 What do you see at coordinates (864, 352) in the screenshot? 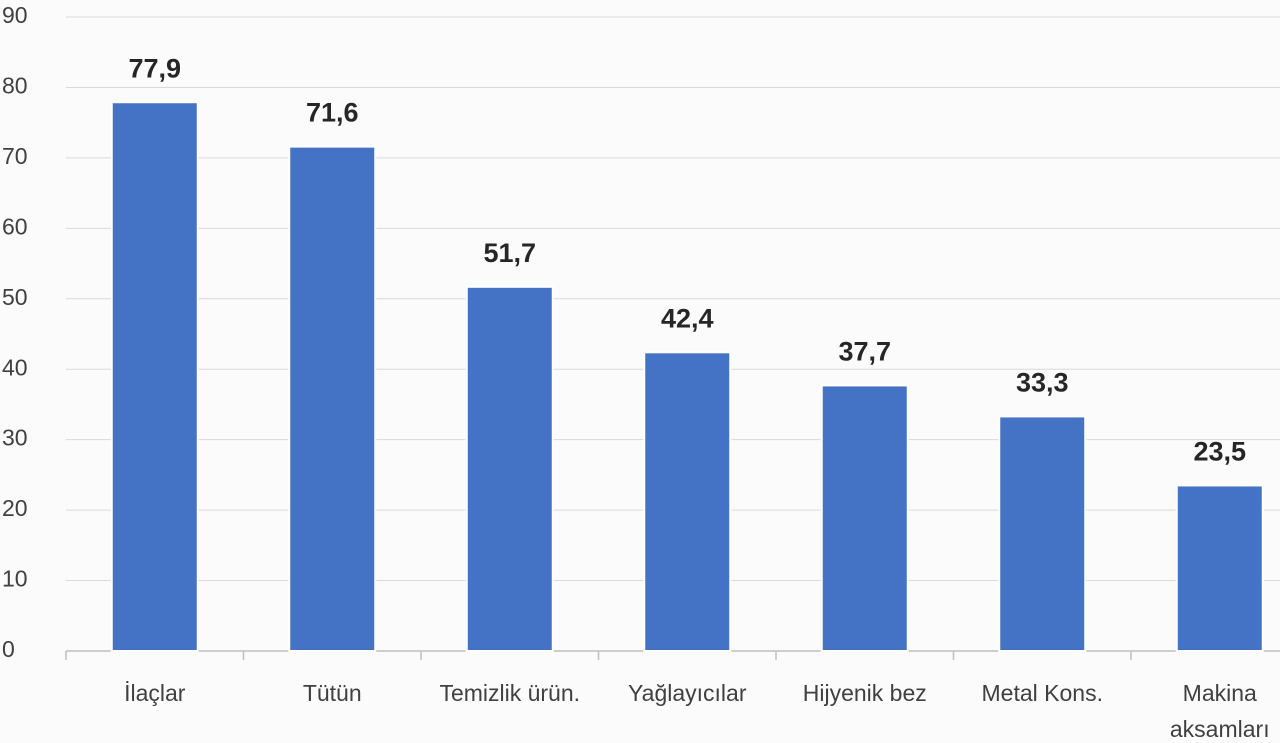
I see `data-label: 37,7` at bounding box center [864, 352].